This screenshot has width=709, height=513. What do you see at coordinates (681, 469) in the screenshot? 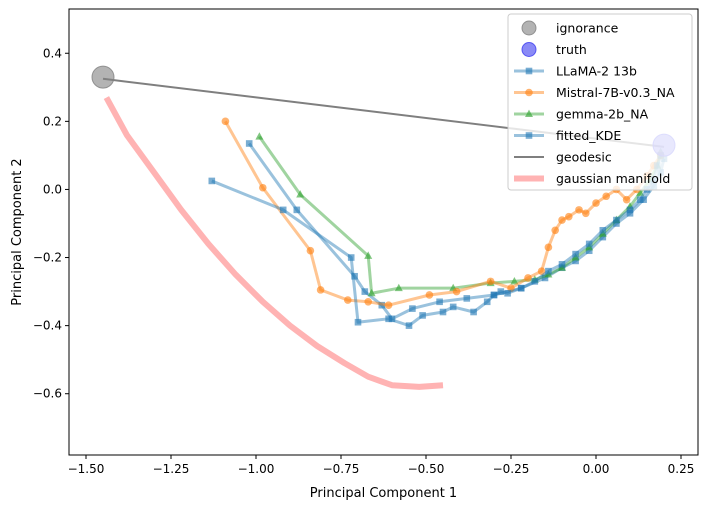
I see `x-tick-label: 0.25` at bounding box center [681, 469].